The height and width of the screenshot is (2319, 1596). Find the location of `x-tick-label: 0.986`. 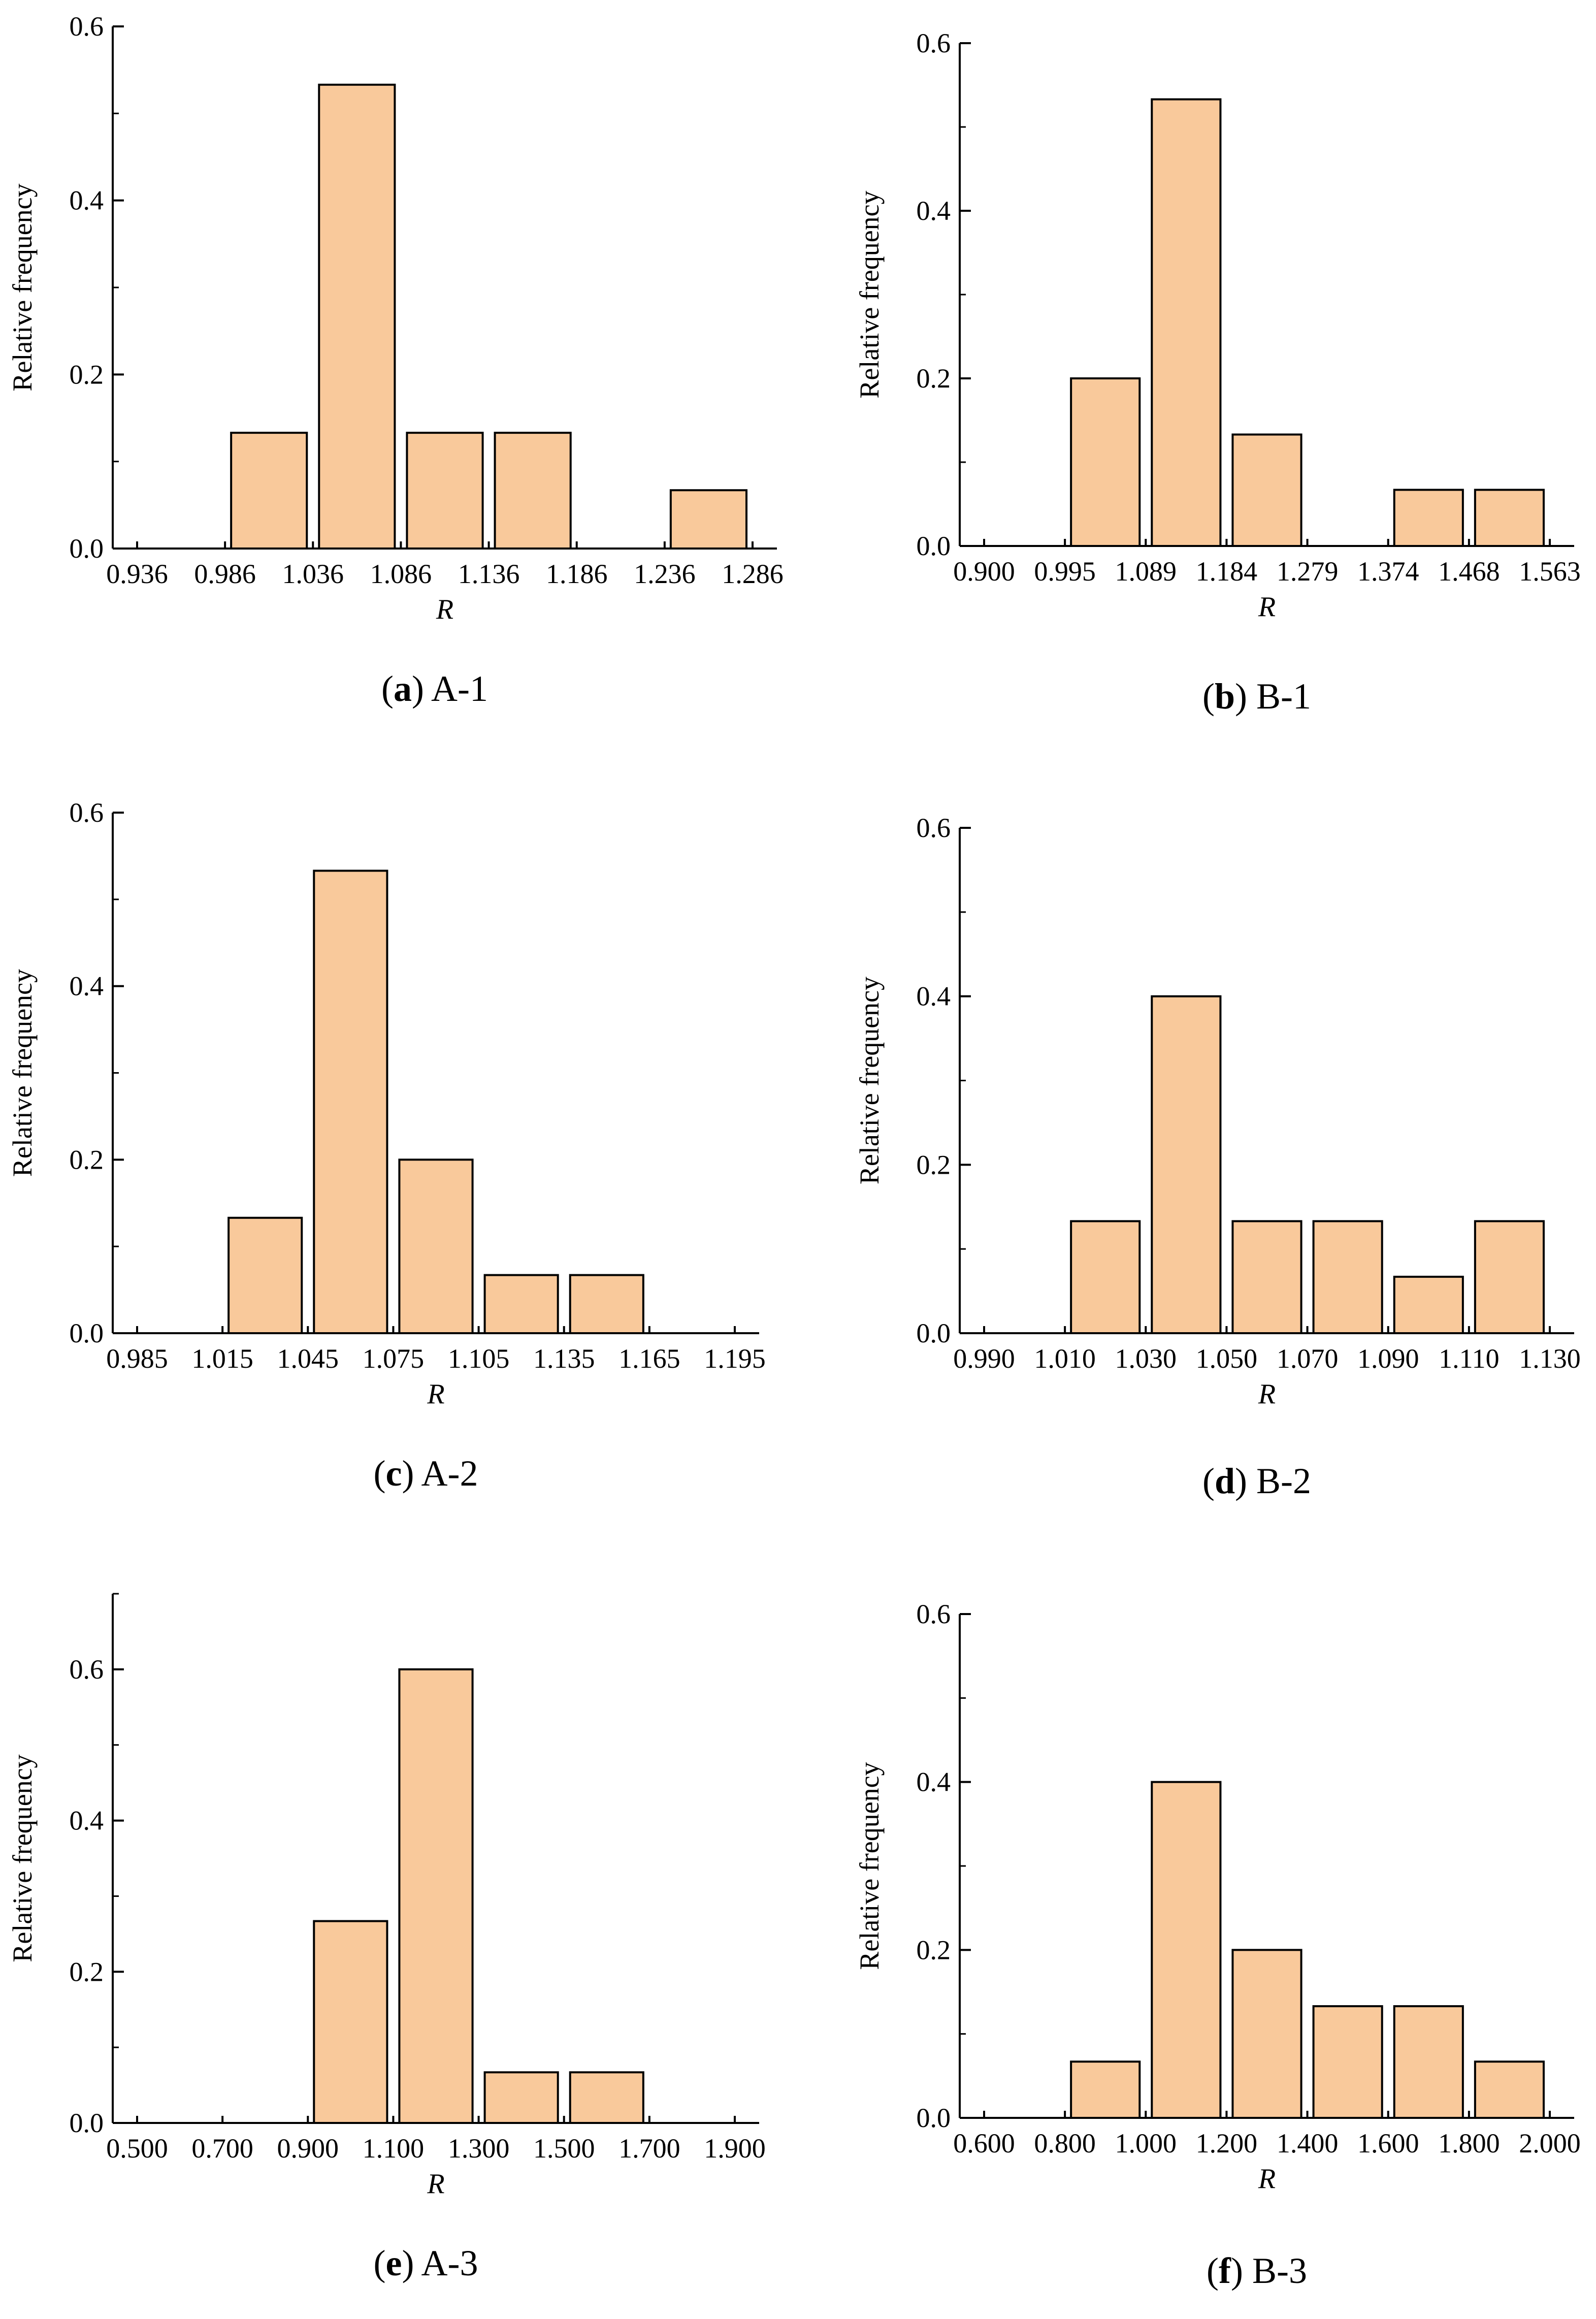

x-tick-label: 0.986 is located at coordinates (225, 574).